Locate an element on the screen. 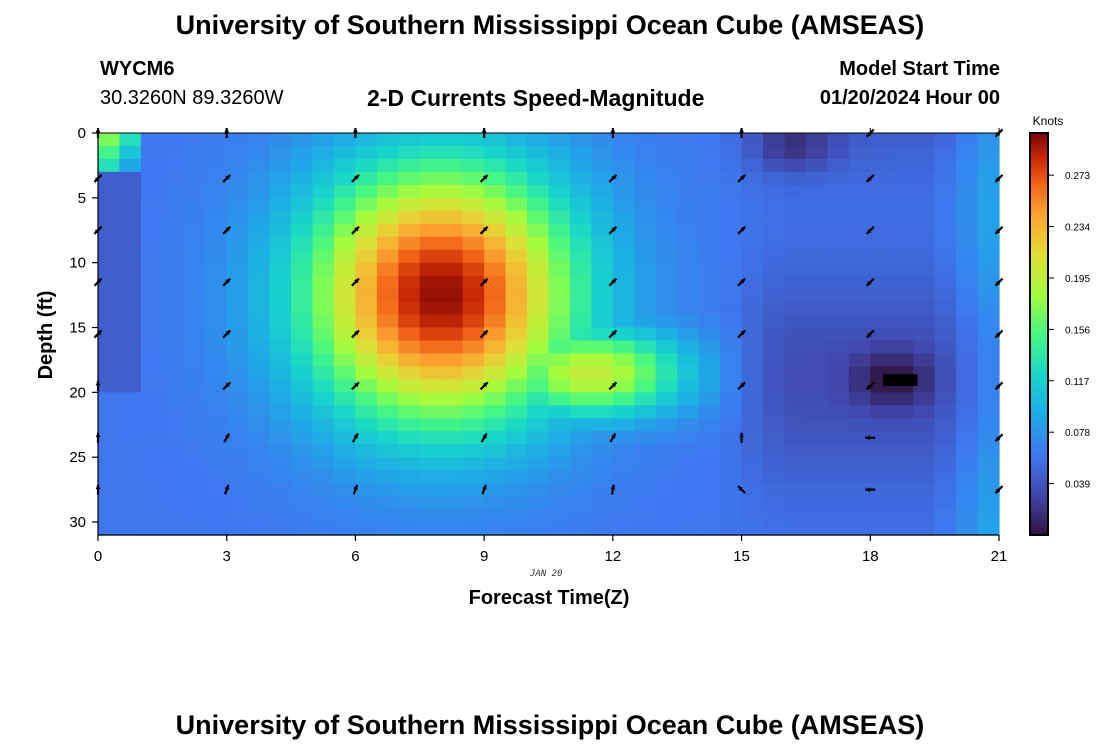 The image size is (1100, 750). y-tick-label: 10 is located at coordinates (77, 263).